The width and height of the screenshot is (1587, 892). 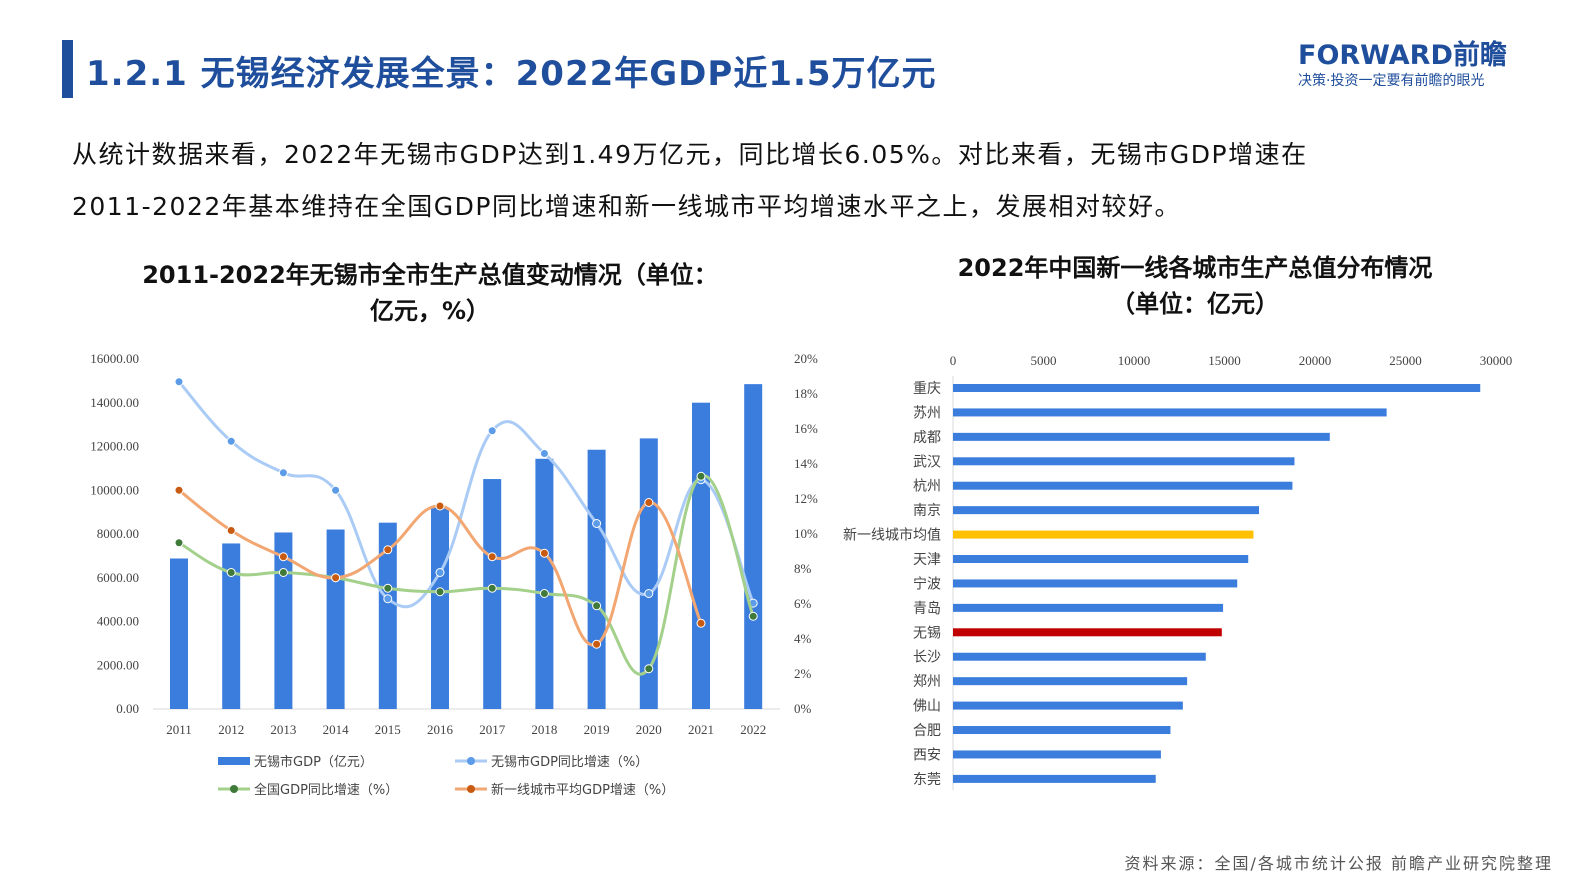 I want to click on logo-slogan: 决策·投资一定要有前瞻的眼光, so click(x=1391, y=81).